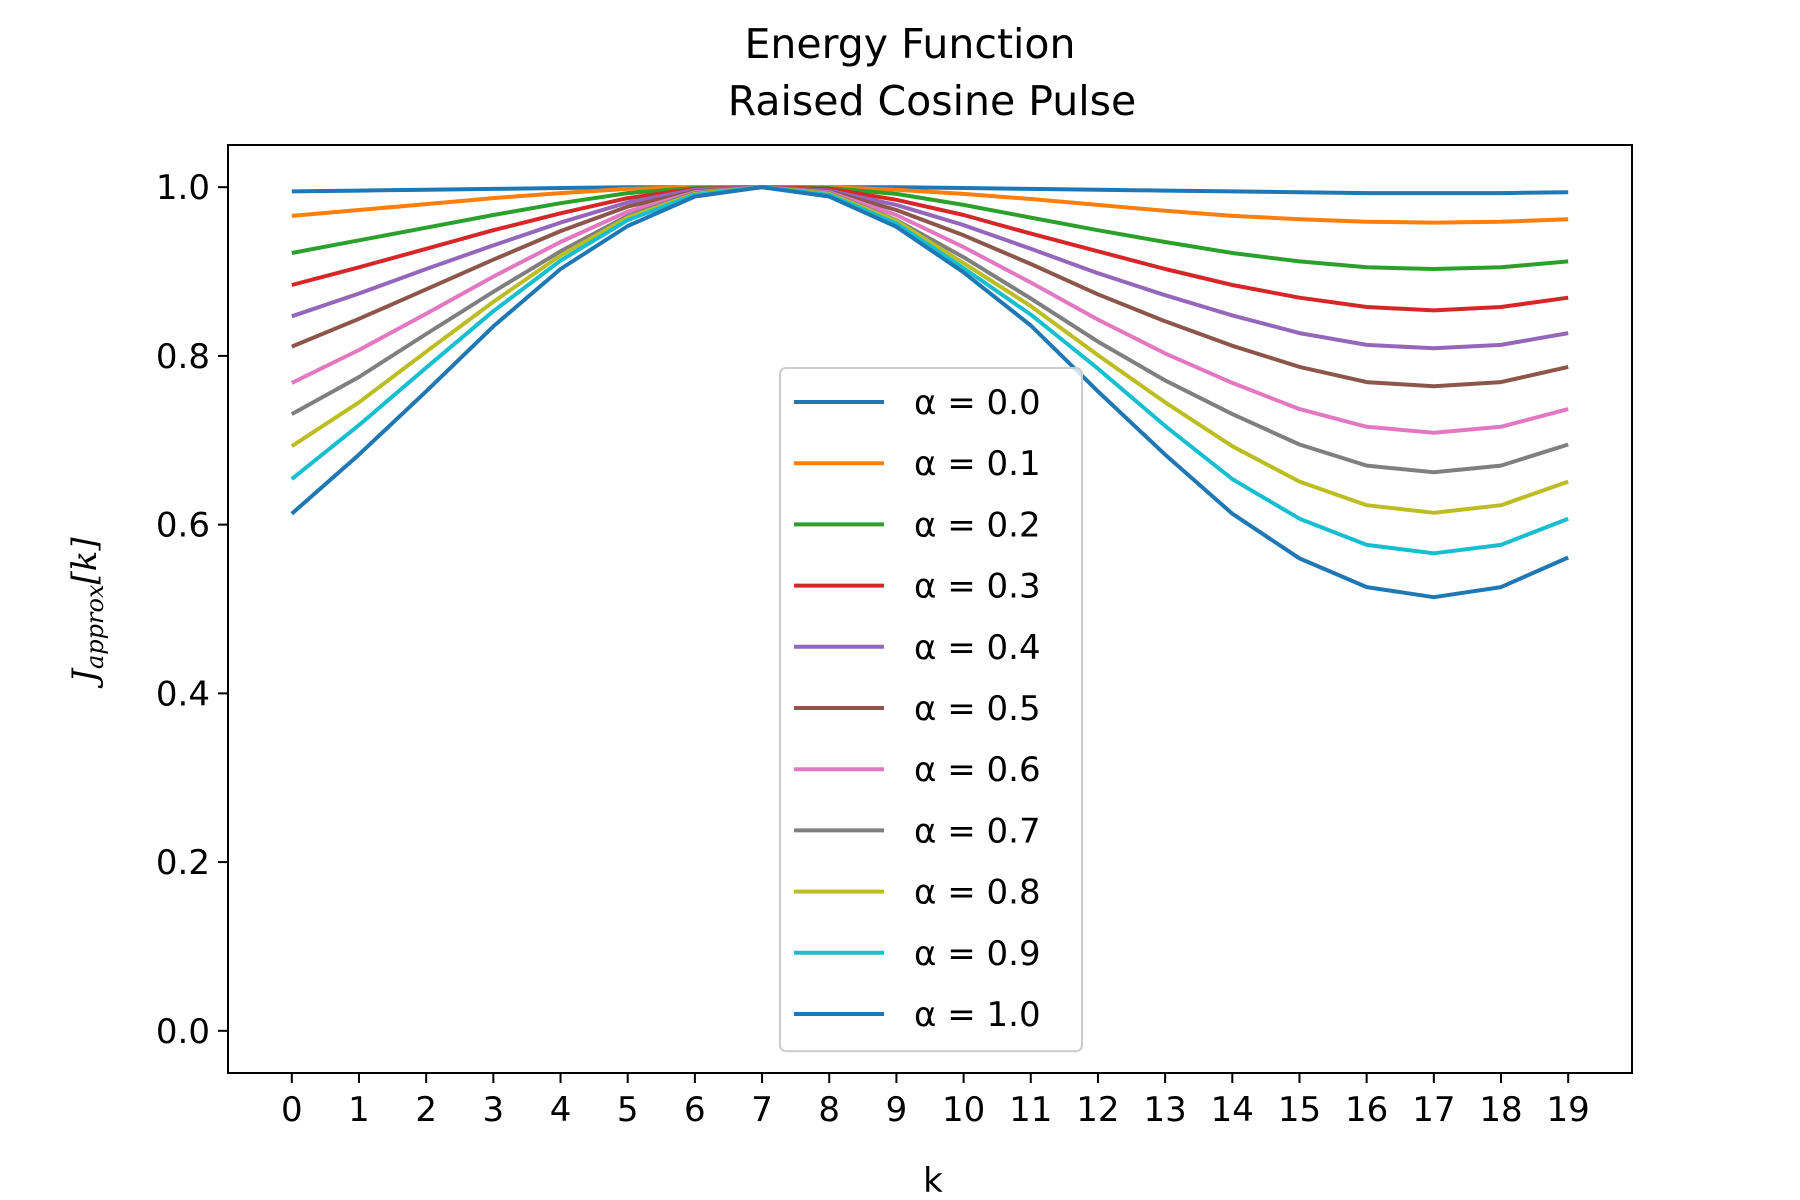 The height and width of the screenshot is (1200, 1800). I want to click on y-tick-label: 0.2, so click(183, 863).